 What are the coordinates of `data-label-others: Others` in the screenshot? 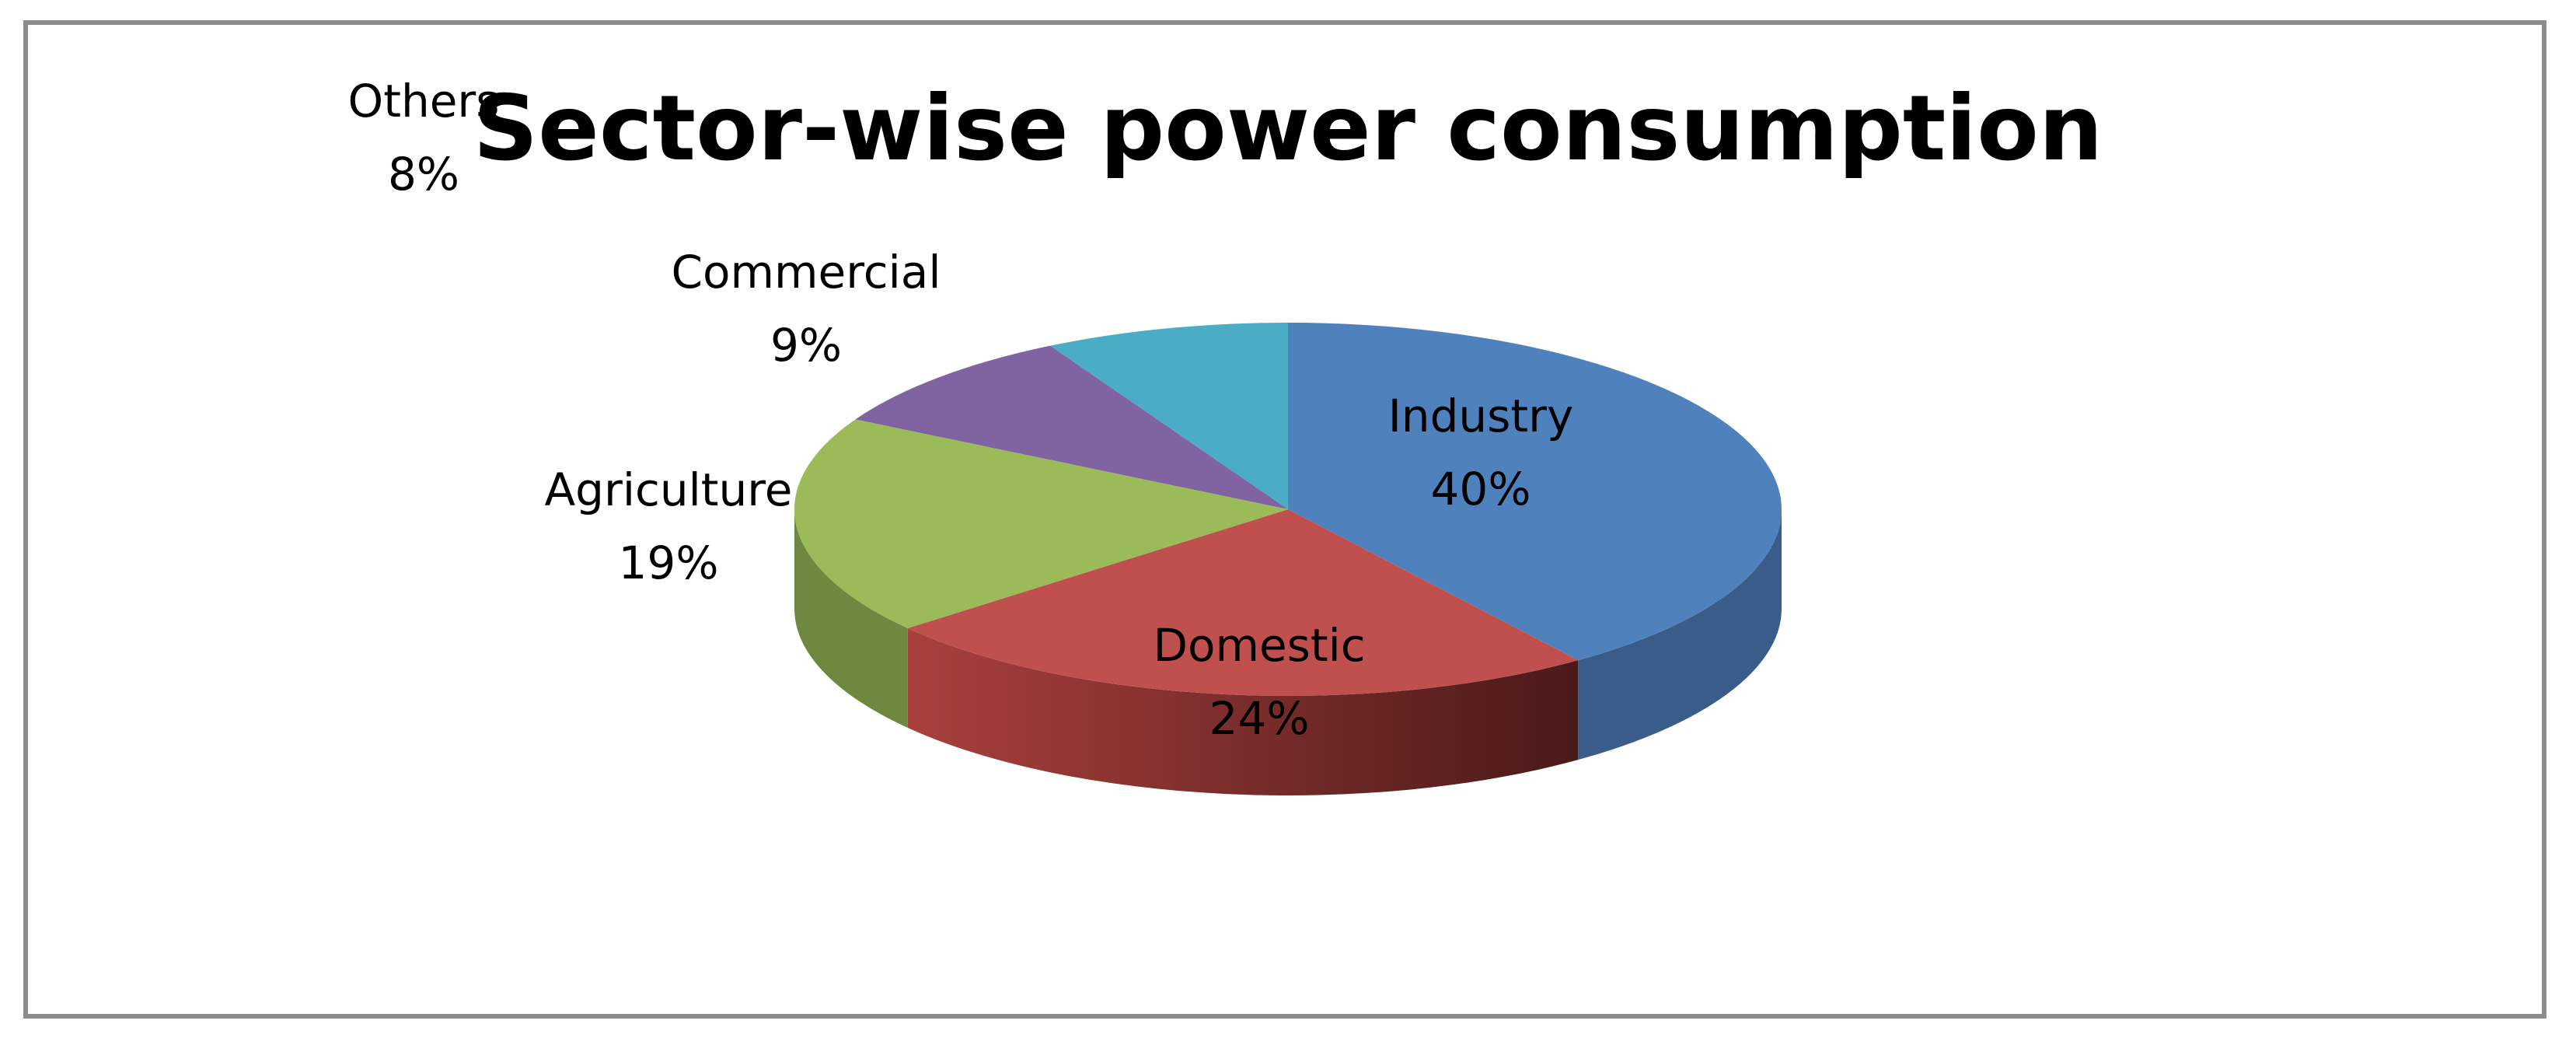 It's located at (424, 101).